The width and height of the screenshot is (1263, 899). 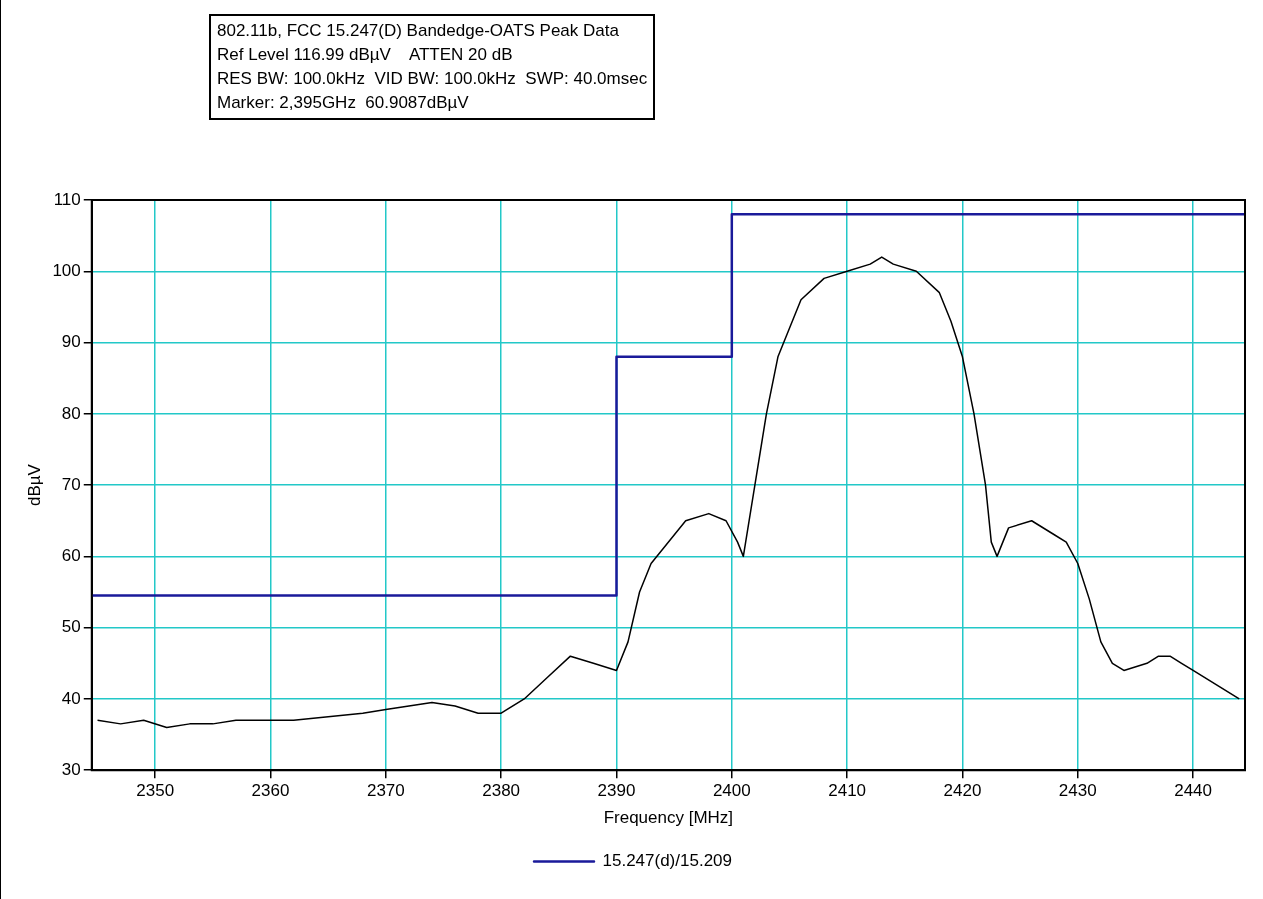 I want to click on y-tick-label: 30, so click(x=71, y=769).